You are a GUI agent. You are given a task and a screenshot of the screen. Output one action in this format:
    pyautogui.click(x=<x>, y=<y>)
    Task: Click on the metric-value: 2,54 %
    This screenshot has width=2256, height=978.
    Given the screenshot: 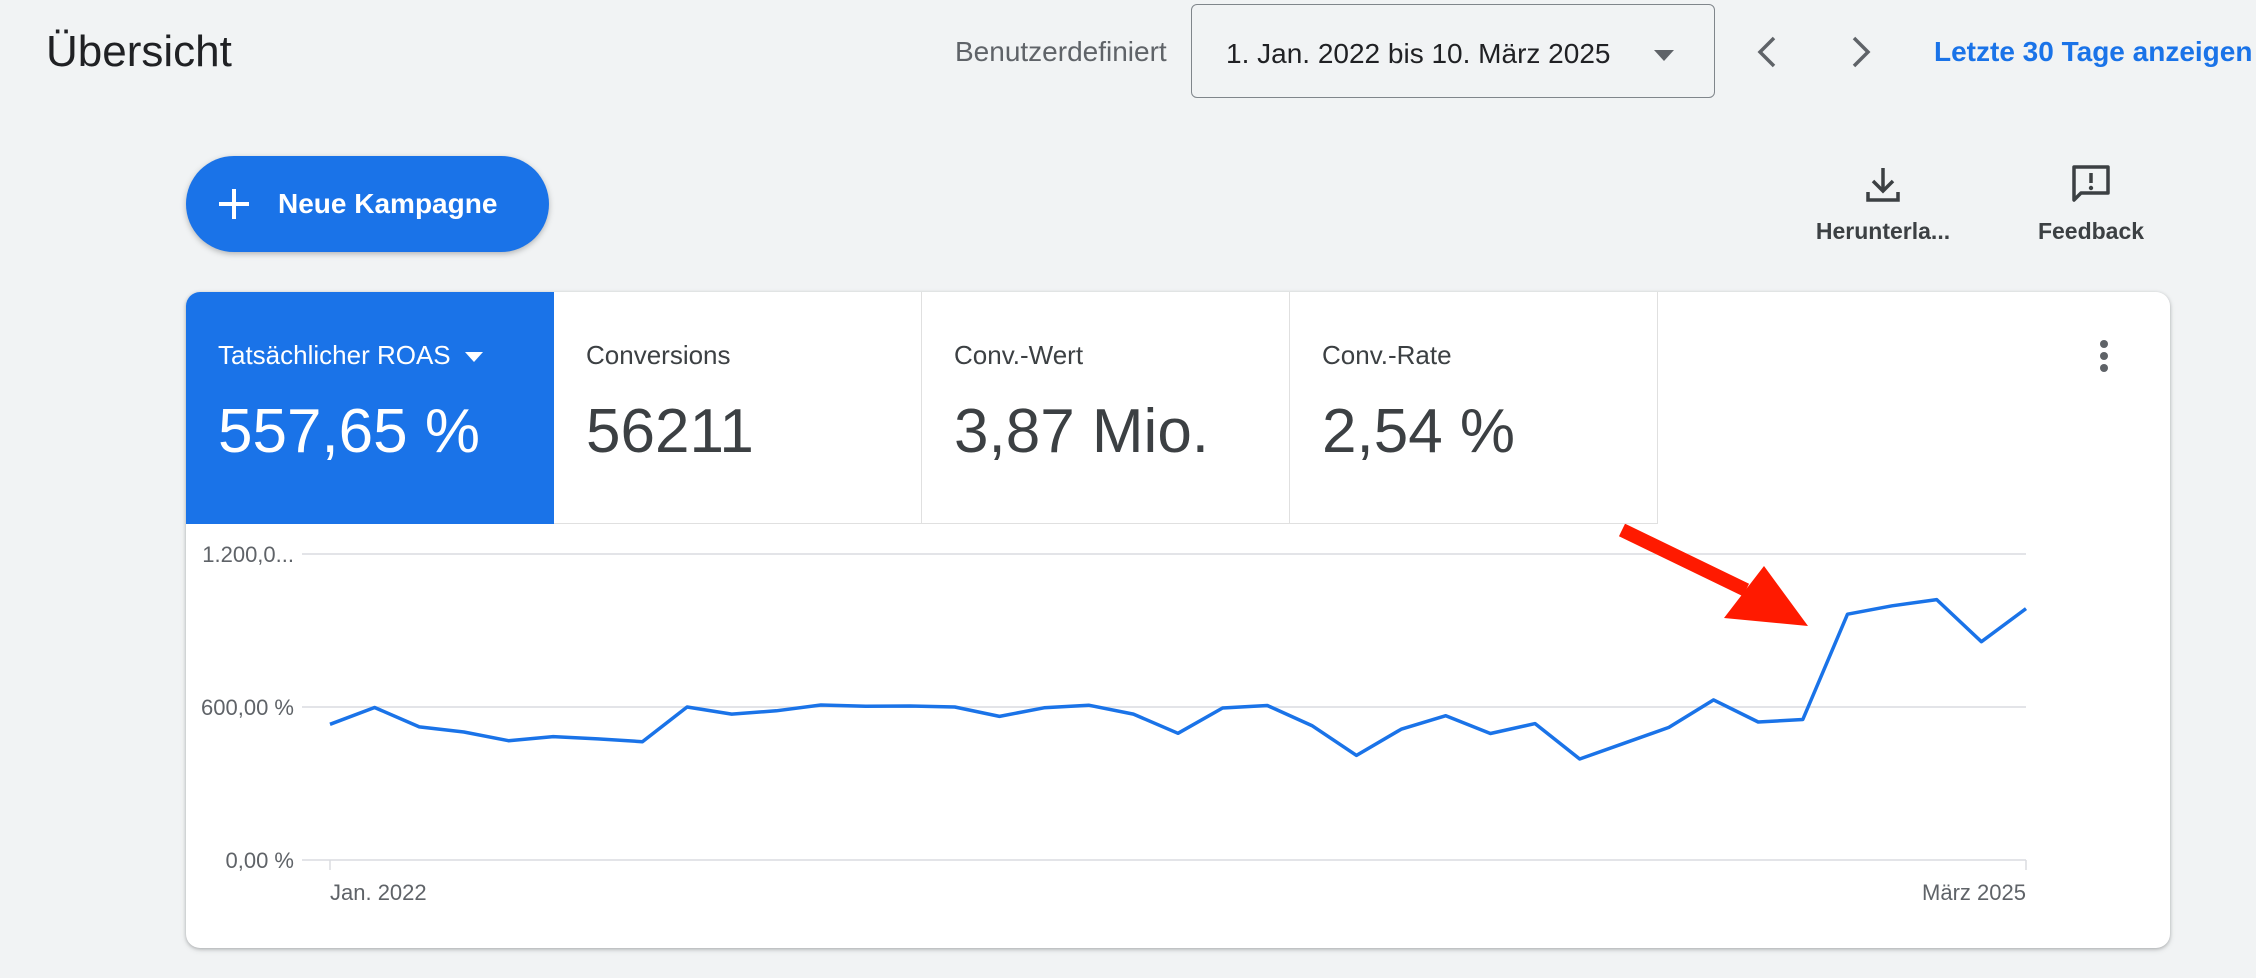 What is the action you would take?
    pyautogui.click(x=1419, y=431)
    